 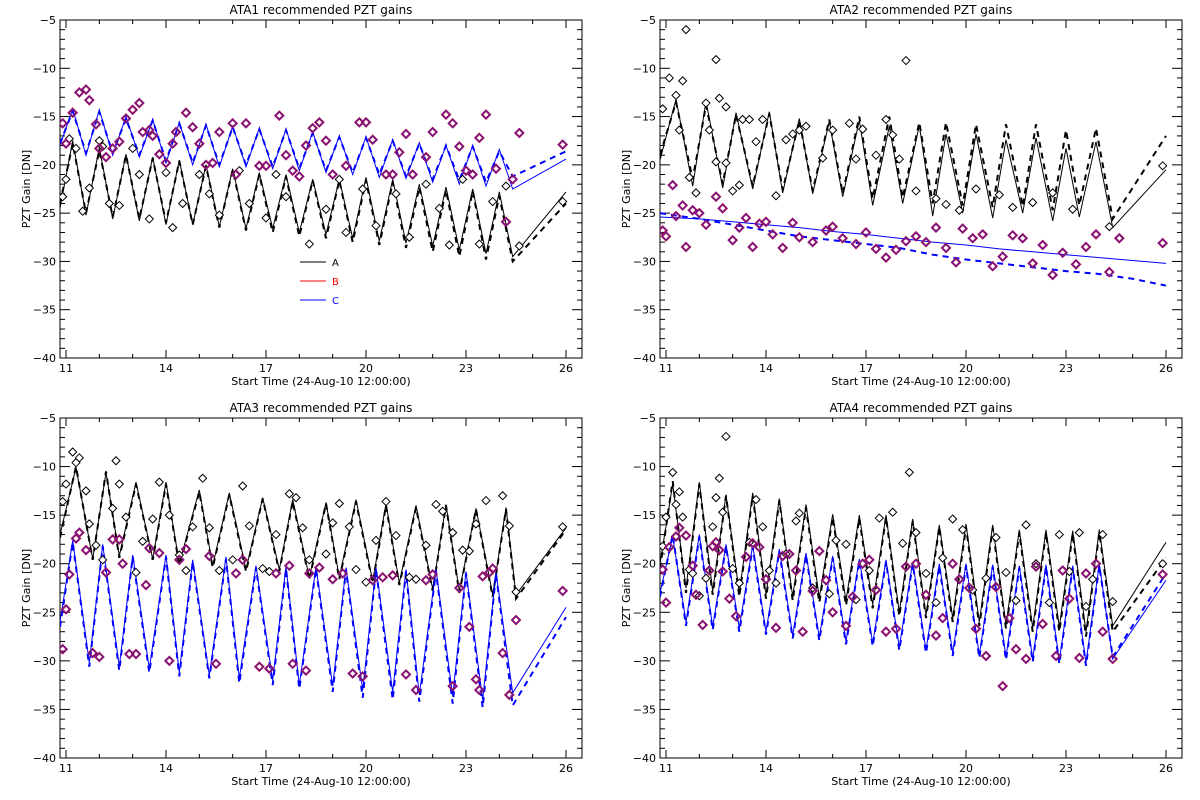 What do you see at coordinates (644, 213) in the screenshot?
I see `y-tick-label: −25` at bounding box center [644, 213].